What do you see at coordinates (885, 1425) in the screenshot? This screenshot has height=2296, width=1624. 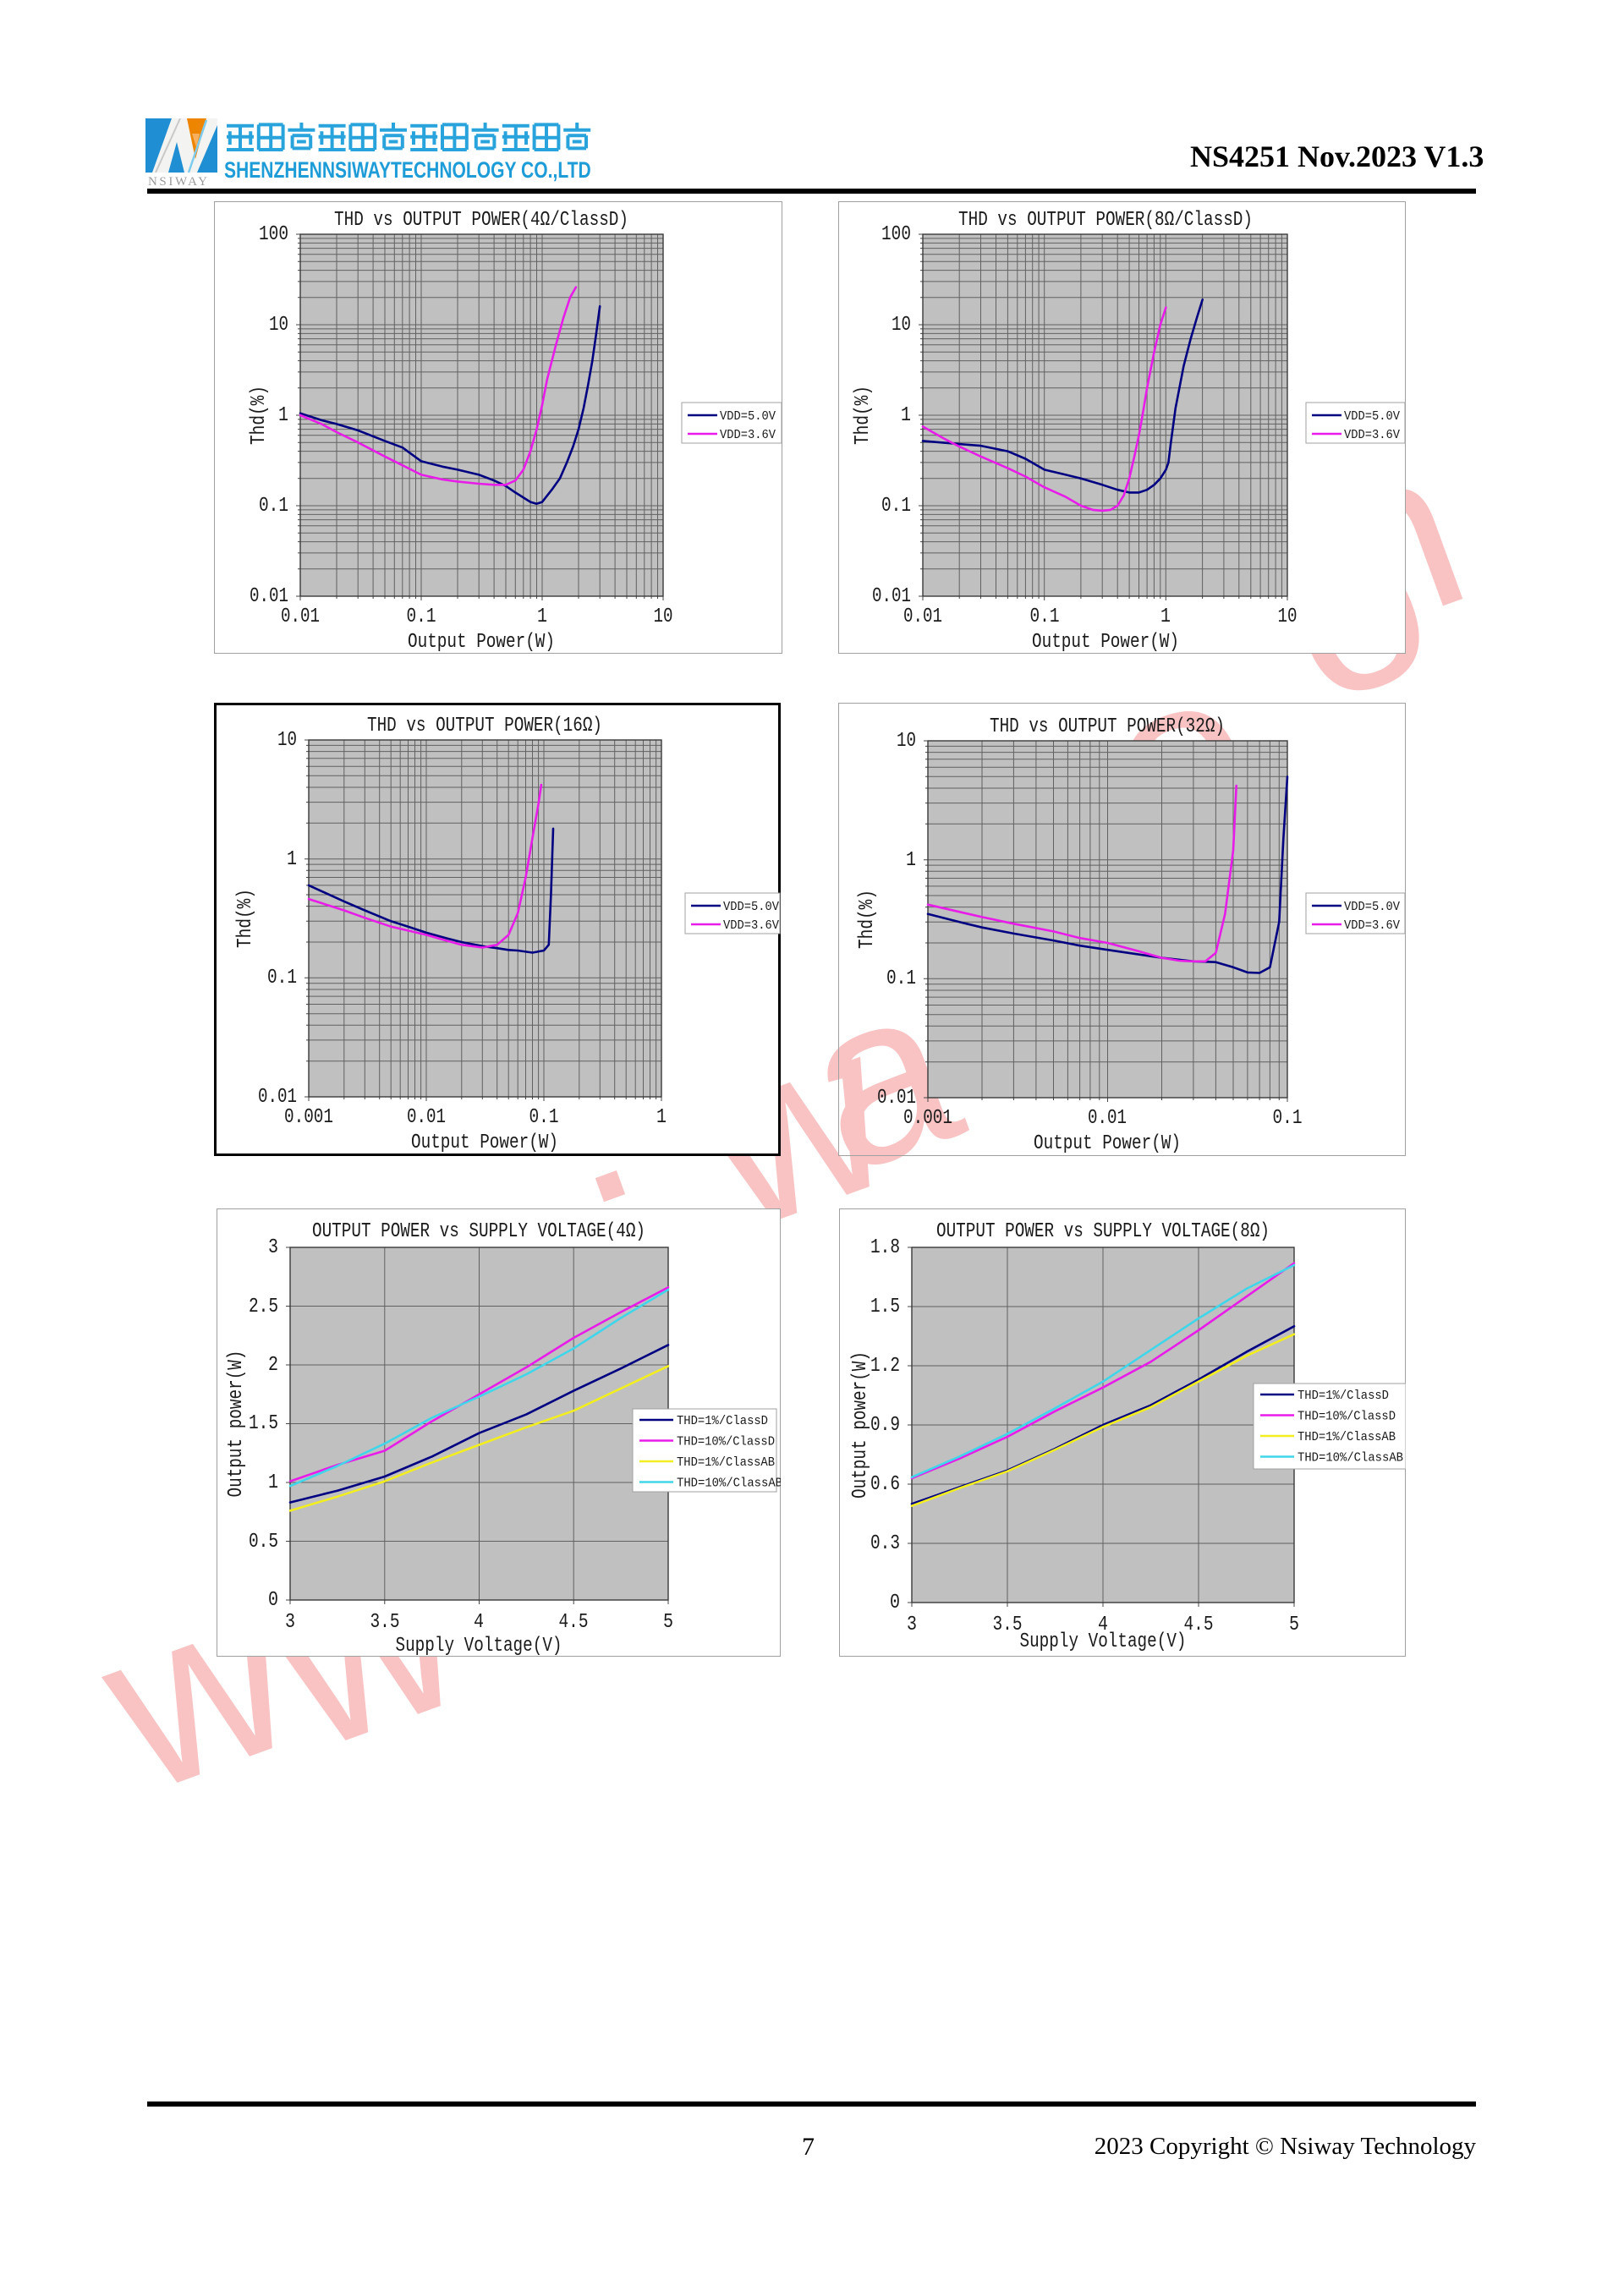 I see `svg-text: 0.9` at bounding box center [885, 1425].